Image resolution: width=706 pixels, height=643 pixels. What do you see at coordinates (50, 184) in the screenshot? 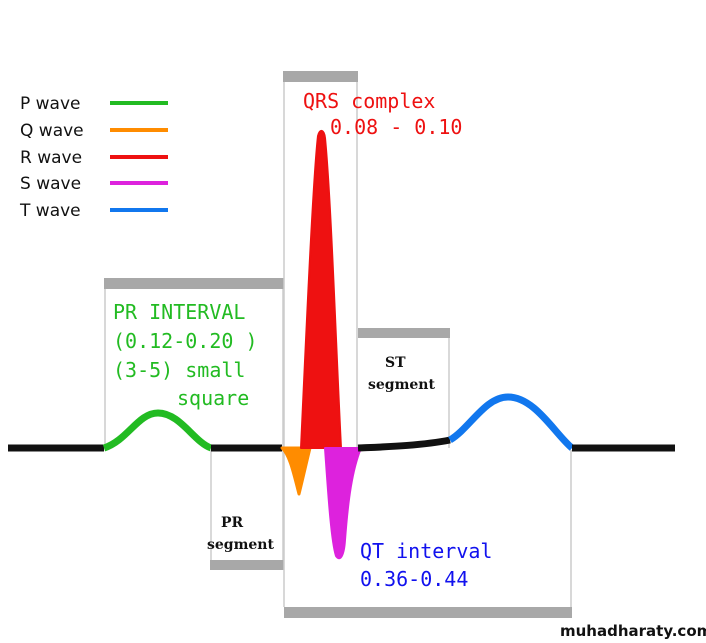
I see `legend-label-s-wave: S wave` at bounding box center [50, 184].